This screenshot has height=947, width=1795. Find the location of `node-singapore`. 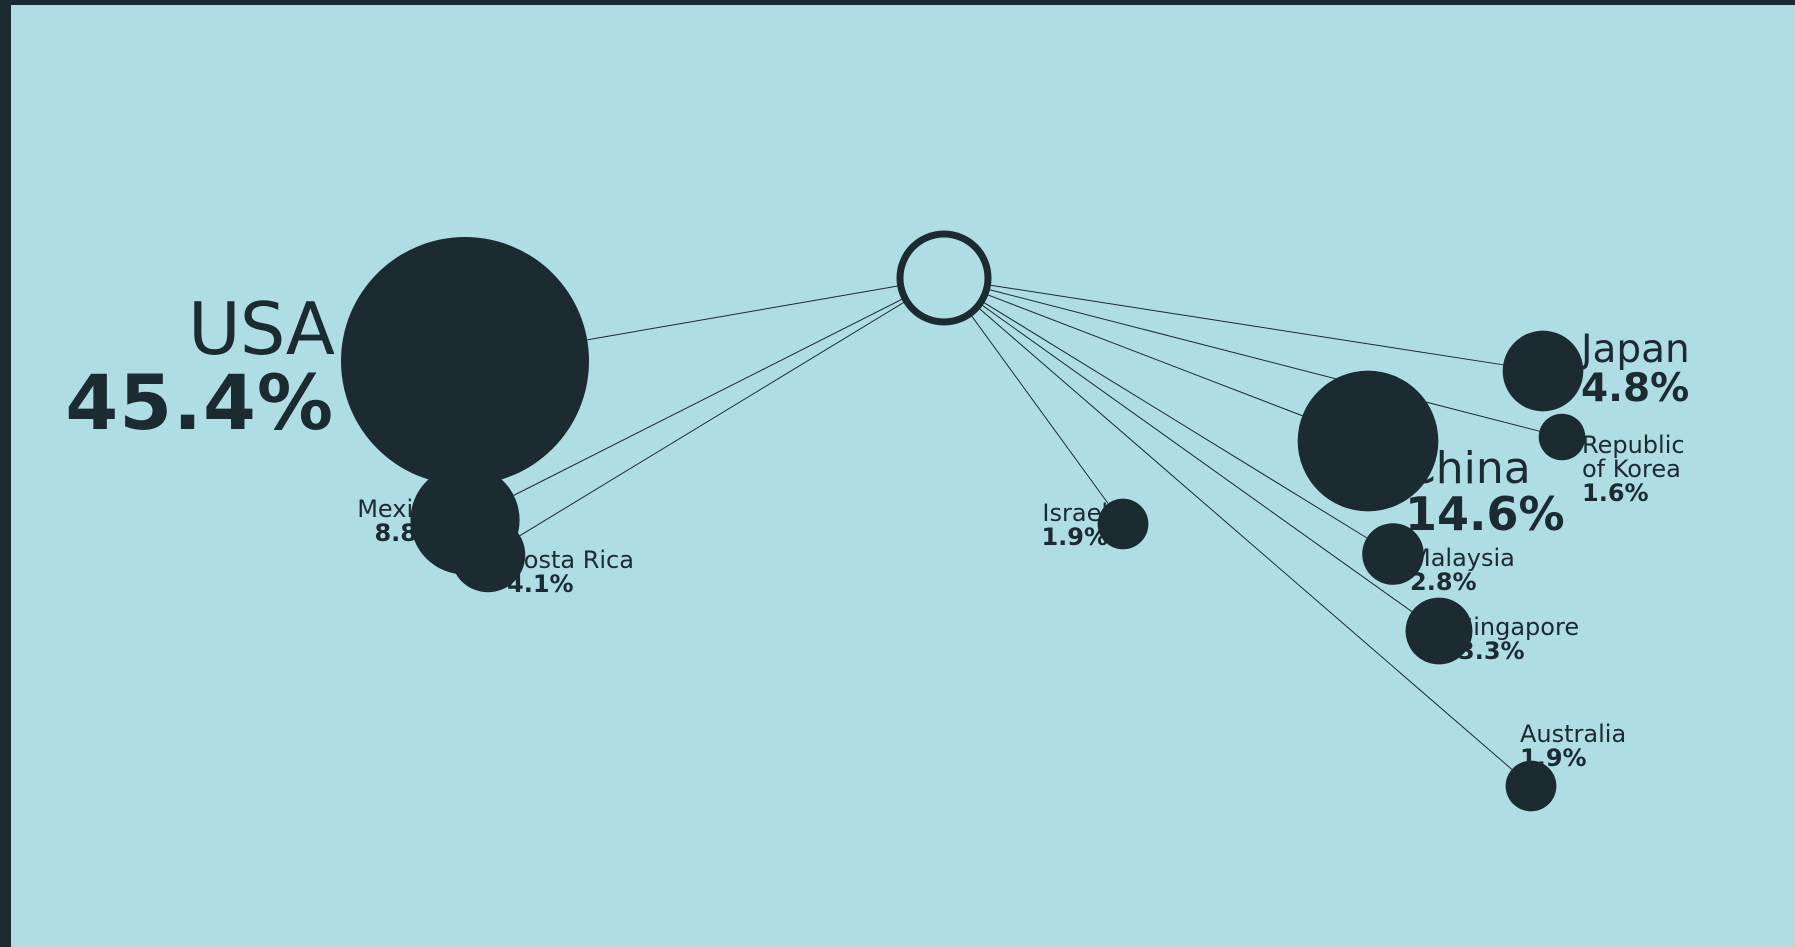

node-singapore is located at coordinates (1439, 631).